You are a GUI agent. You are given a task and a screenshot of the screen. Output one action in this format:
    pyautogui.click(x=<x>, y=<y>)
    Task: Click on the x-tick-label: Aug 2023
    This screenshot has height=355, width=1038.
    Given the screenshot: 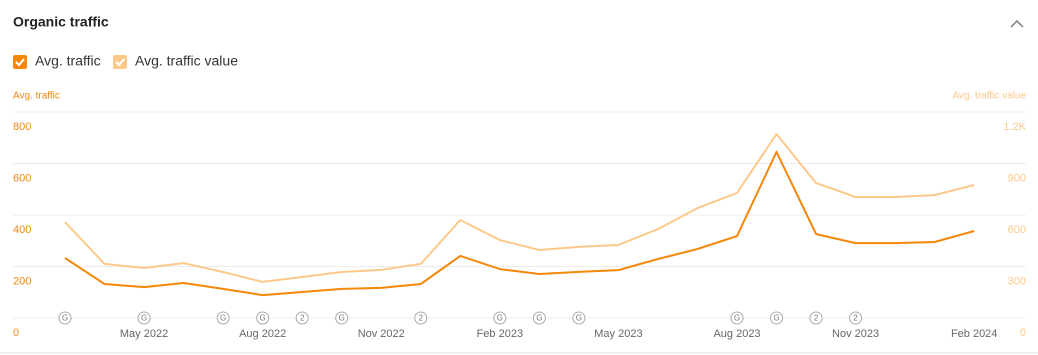 What is the action you would take?
    pyautogui.click(x=736, y=334)
    